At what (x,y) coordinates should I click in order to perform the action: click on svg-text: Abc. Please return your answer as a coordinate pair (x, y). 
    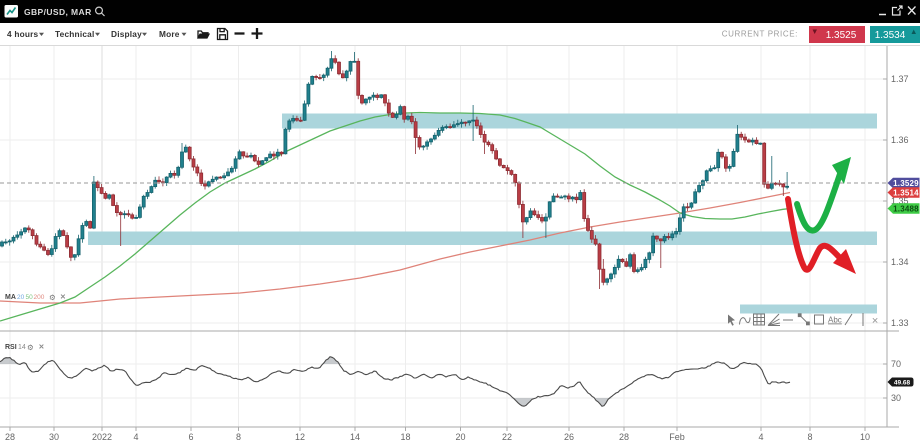
    Looking at the image, I should click on (835, 320).